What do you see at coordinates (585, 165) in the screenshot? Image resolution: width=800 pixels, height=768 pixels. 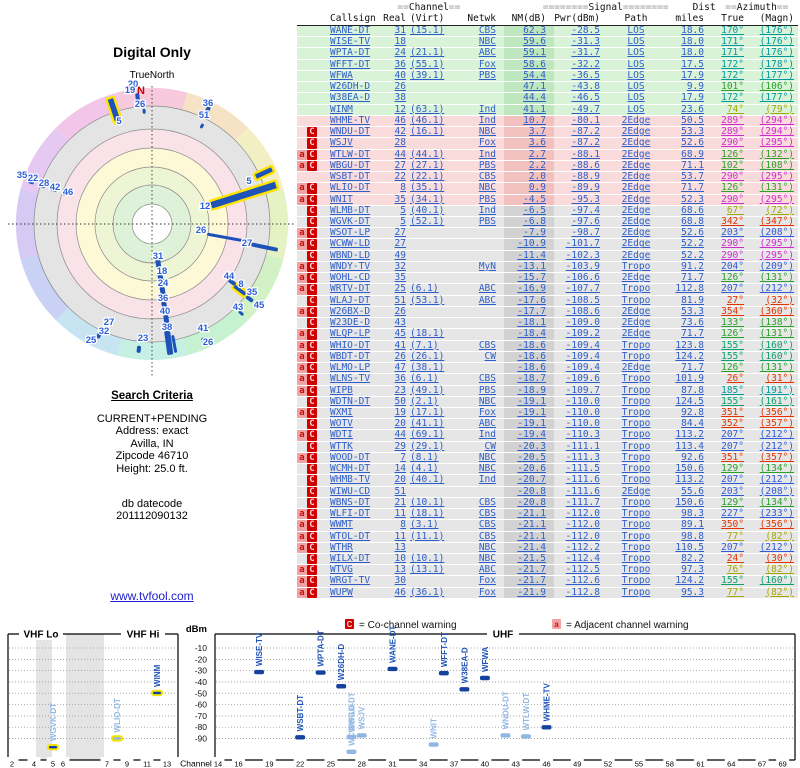 I see `power-dbm: -88.6` at bounding box center [585, 165].